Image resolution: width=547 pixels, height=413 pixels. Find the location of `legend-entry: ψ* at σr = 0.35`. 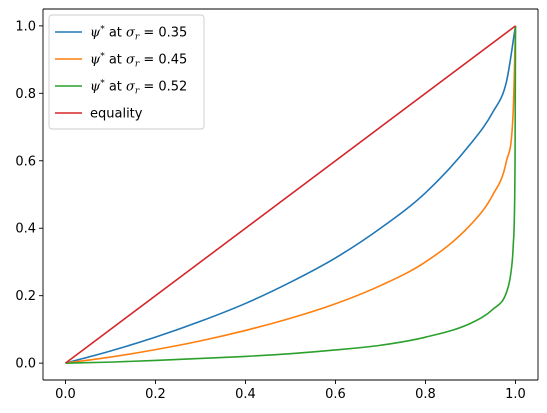

legend-entry: ψ* at σr = 0.35 is located at coordinates (121, 34).